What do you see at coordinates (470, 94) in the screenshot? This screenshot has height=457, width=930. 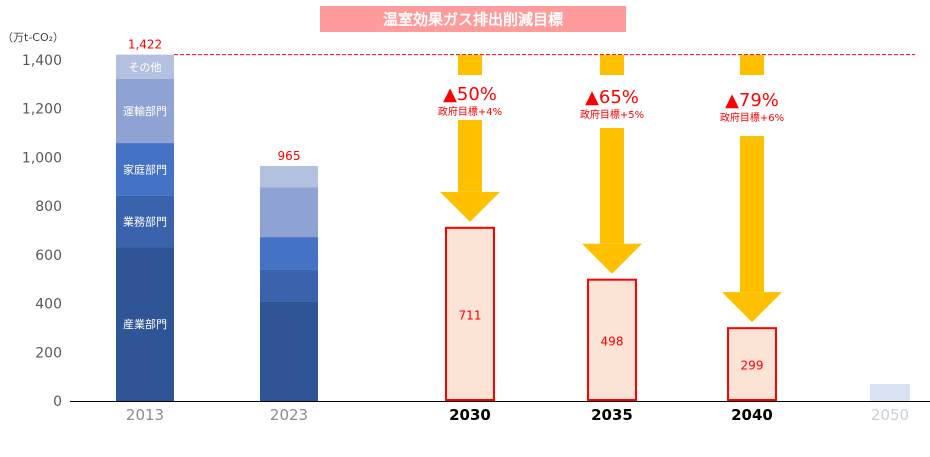 I see `reduction-label: ▲50%` at bounding box center [470, 94].